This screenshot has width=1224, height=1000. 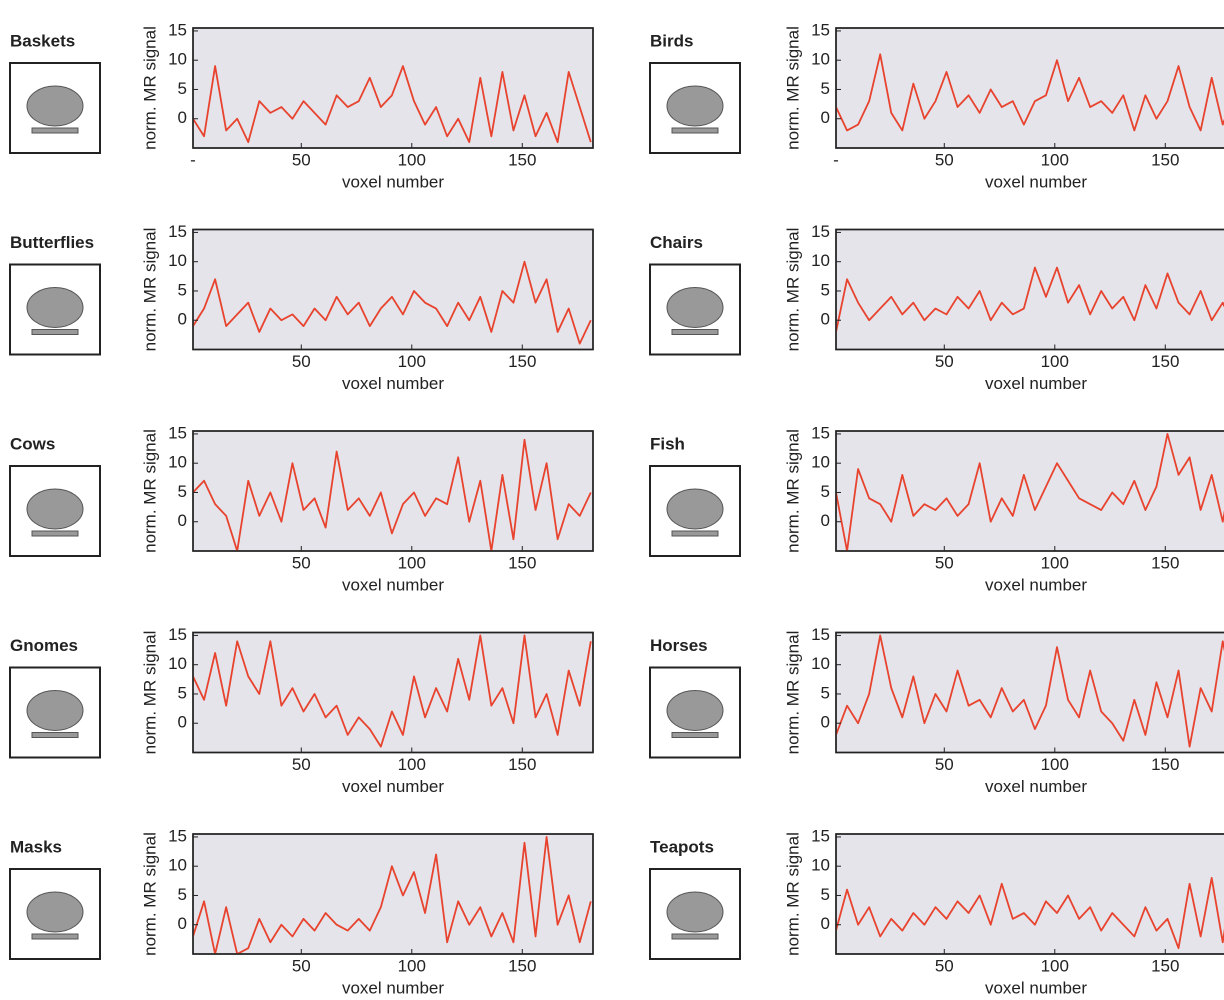 What do you see at coordinates (671, 40) in the screenshot?
I see `category-name: Birds` at bounding box center [671, 40].